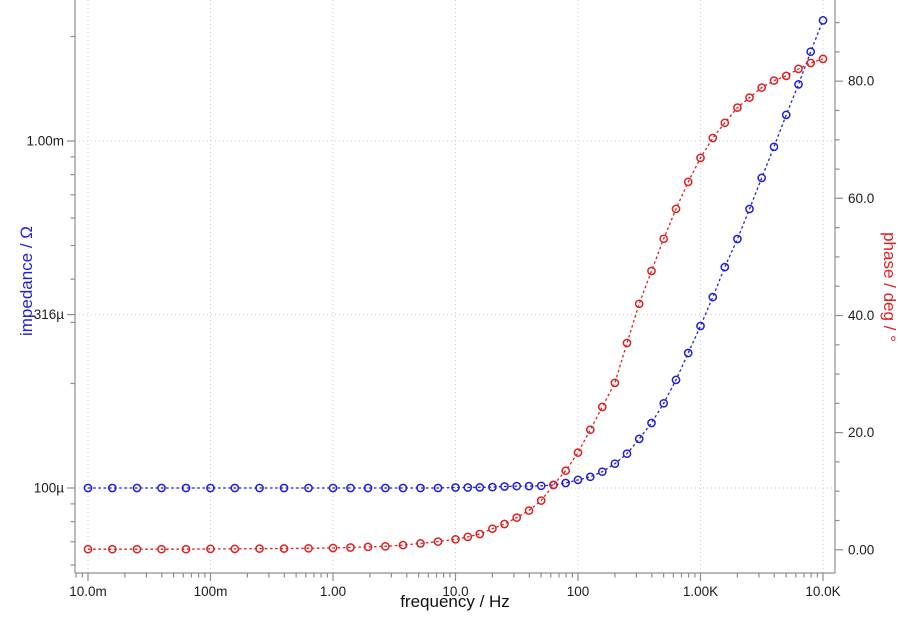 The height and width of the screenshot is (622, 900). What do you see at coordinates (49, 314) in the screenshot?
I see `impedance-tick-label: 316µ` at bounding box center [49, 314].